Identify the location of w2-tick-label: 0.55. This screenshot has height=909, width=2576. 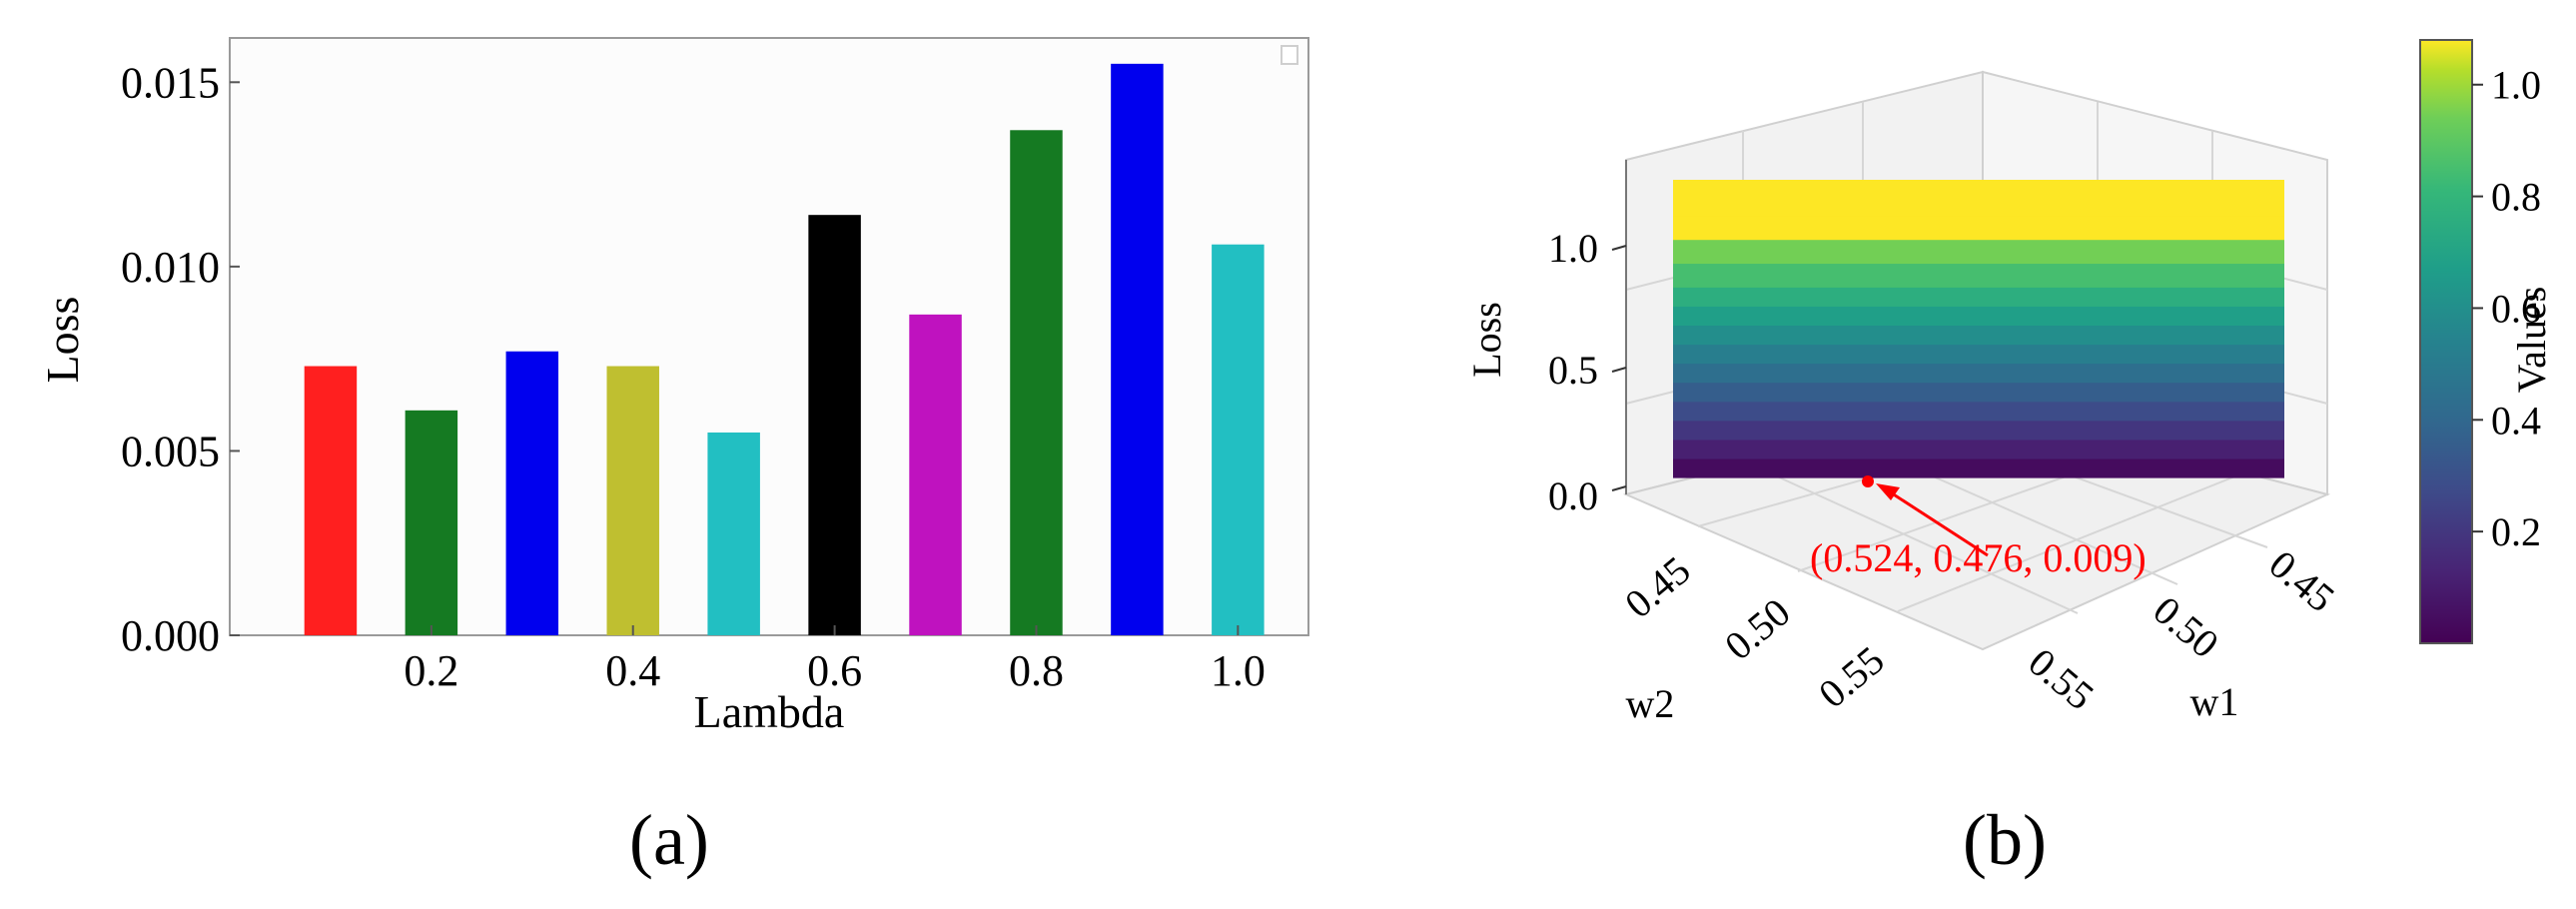
(1852, 676).